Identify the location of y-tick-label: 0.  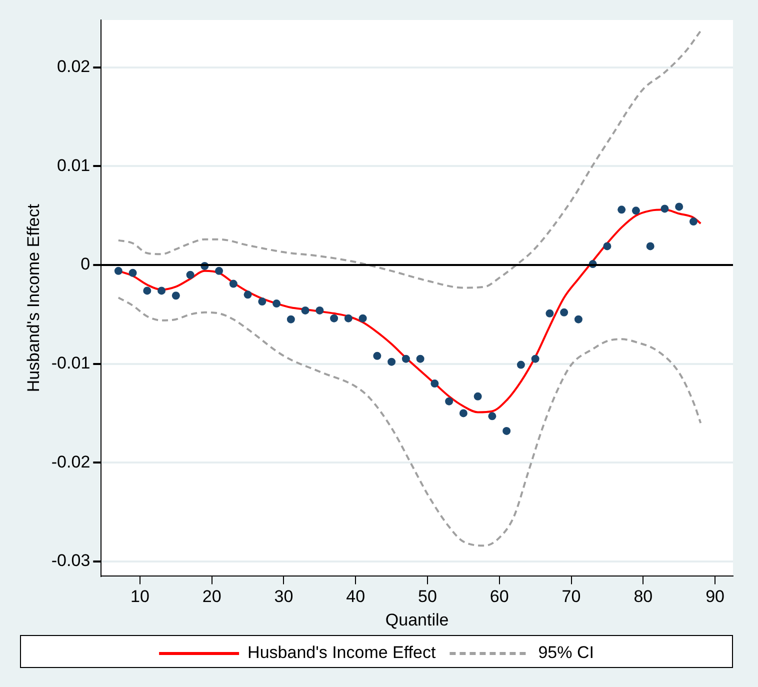
(85, 264).